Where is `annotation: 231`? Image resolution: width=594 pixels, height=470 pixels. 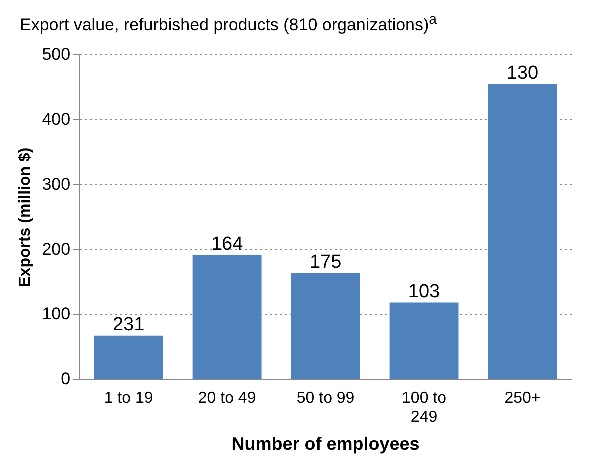 annotation: 231 is located at coordinates (128, 325).